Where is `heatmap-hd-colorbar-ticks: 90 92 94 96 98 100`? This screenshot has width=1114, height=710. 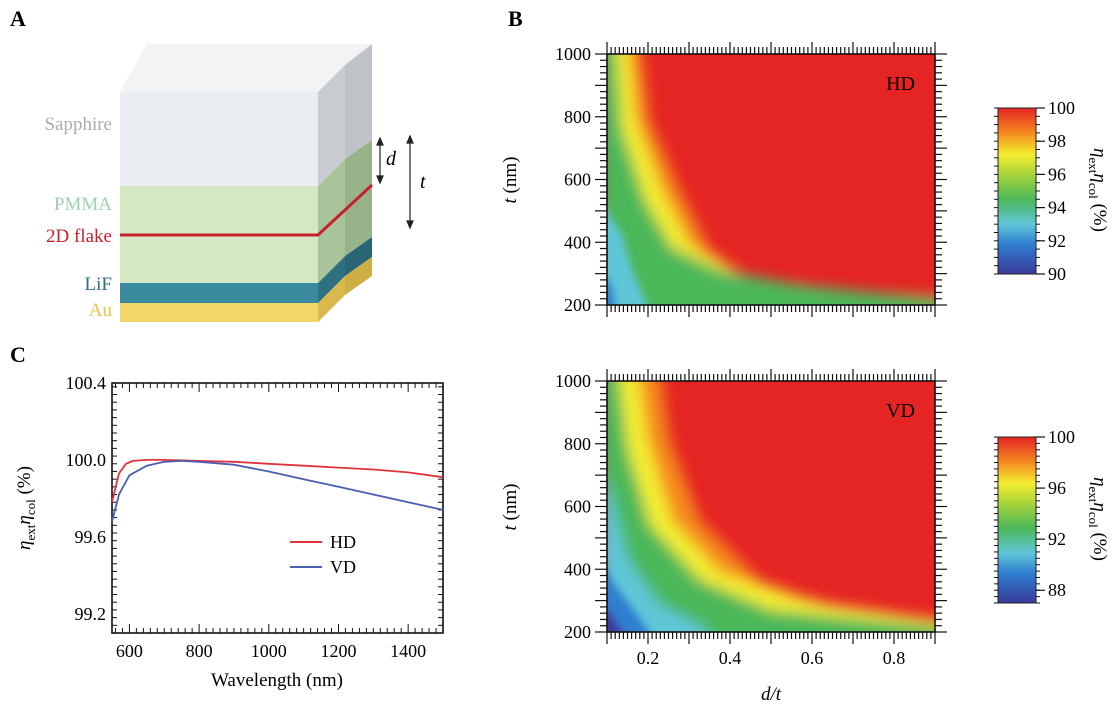
heatmap-hd-colorbar-ticks: 90 92 94 96 98 100 is located at coordinates (1034, 191).